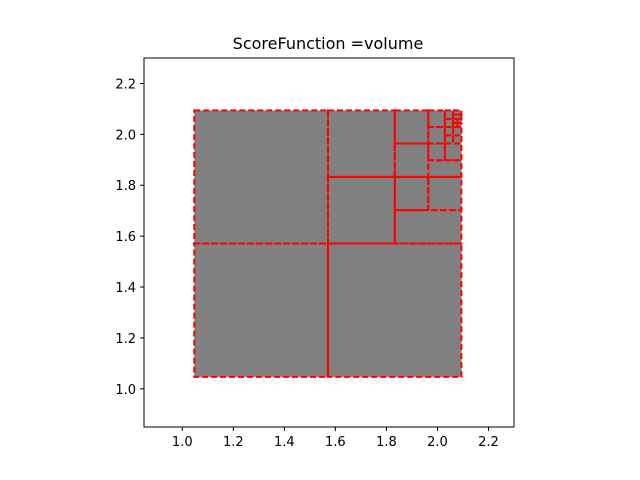  What do you see at coordinates (488, 442) in the screenshot?
I see `x-tick-label: 2.2` at bounding box center [488, 442].